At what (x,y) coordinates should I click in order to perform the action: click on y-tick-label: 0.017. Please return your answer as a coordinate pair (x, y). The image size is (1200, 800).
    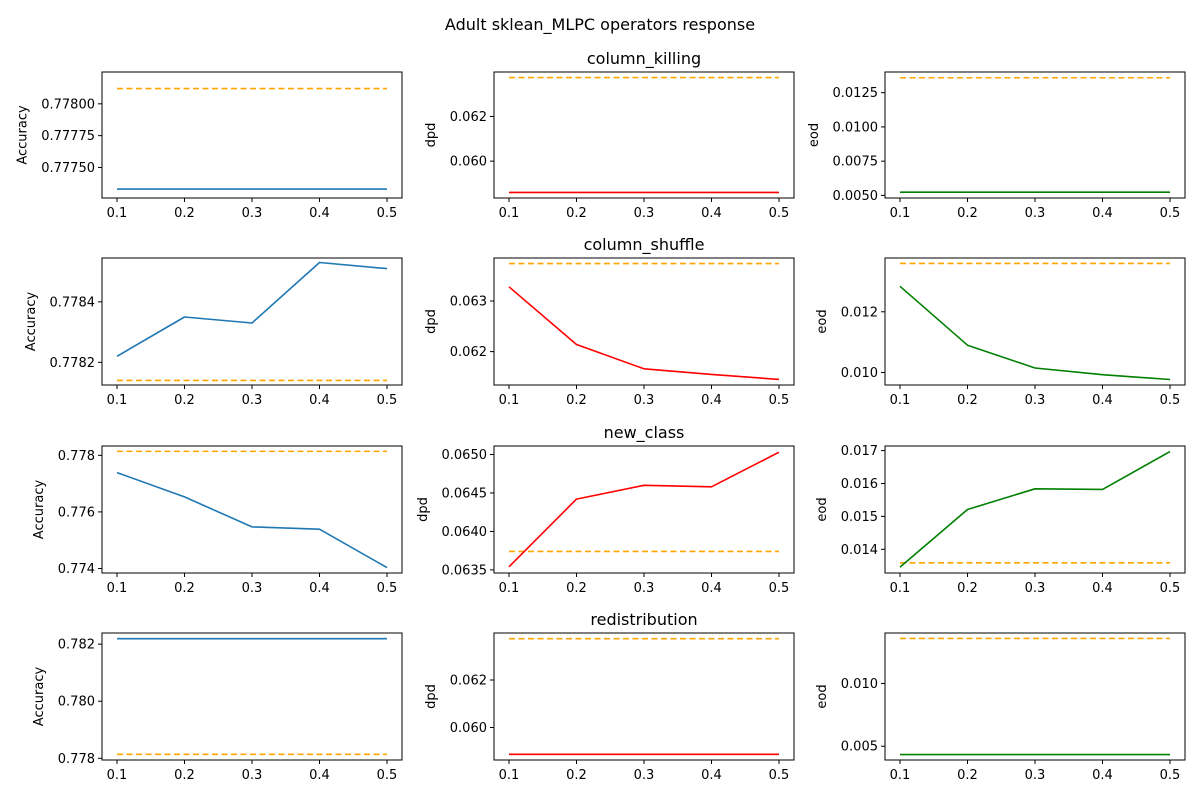
    Looking at the image, I should click on (859, 451).